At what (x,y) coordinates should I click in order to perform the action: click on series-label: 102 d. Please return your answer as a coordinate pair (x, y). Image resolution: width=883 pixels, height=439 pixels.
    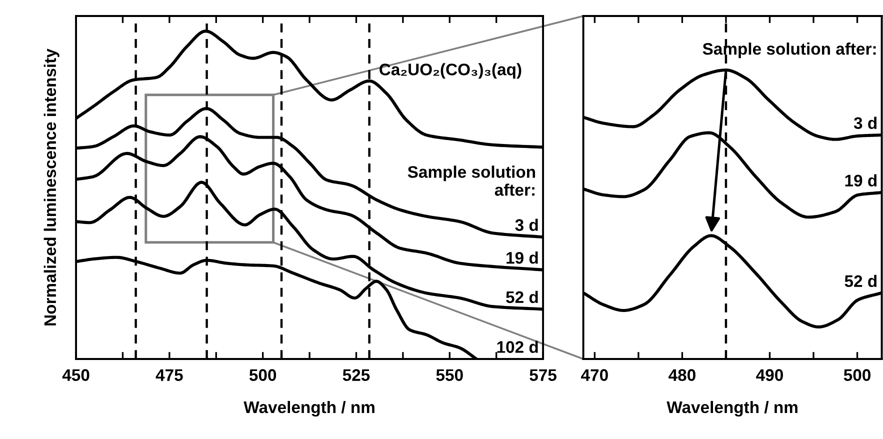
    Looking at the image, I should click on (517, 346).